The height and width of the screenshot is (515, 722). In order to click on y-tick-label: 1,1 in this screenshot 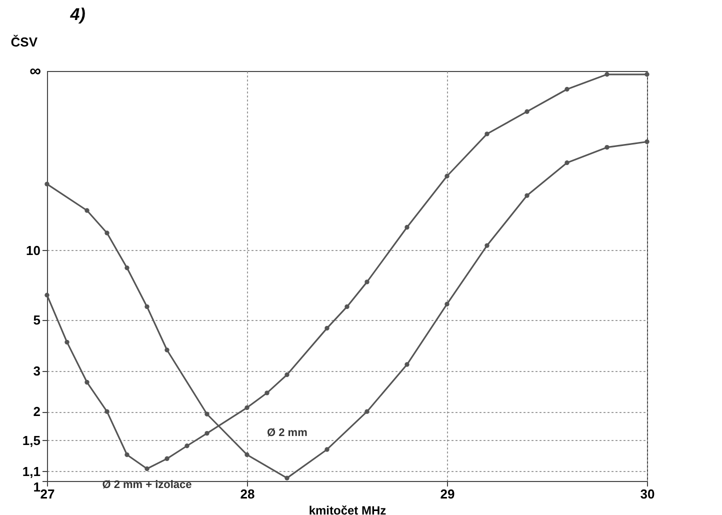, I will do `click(31, 471)`.